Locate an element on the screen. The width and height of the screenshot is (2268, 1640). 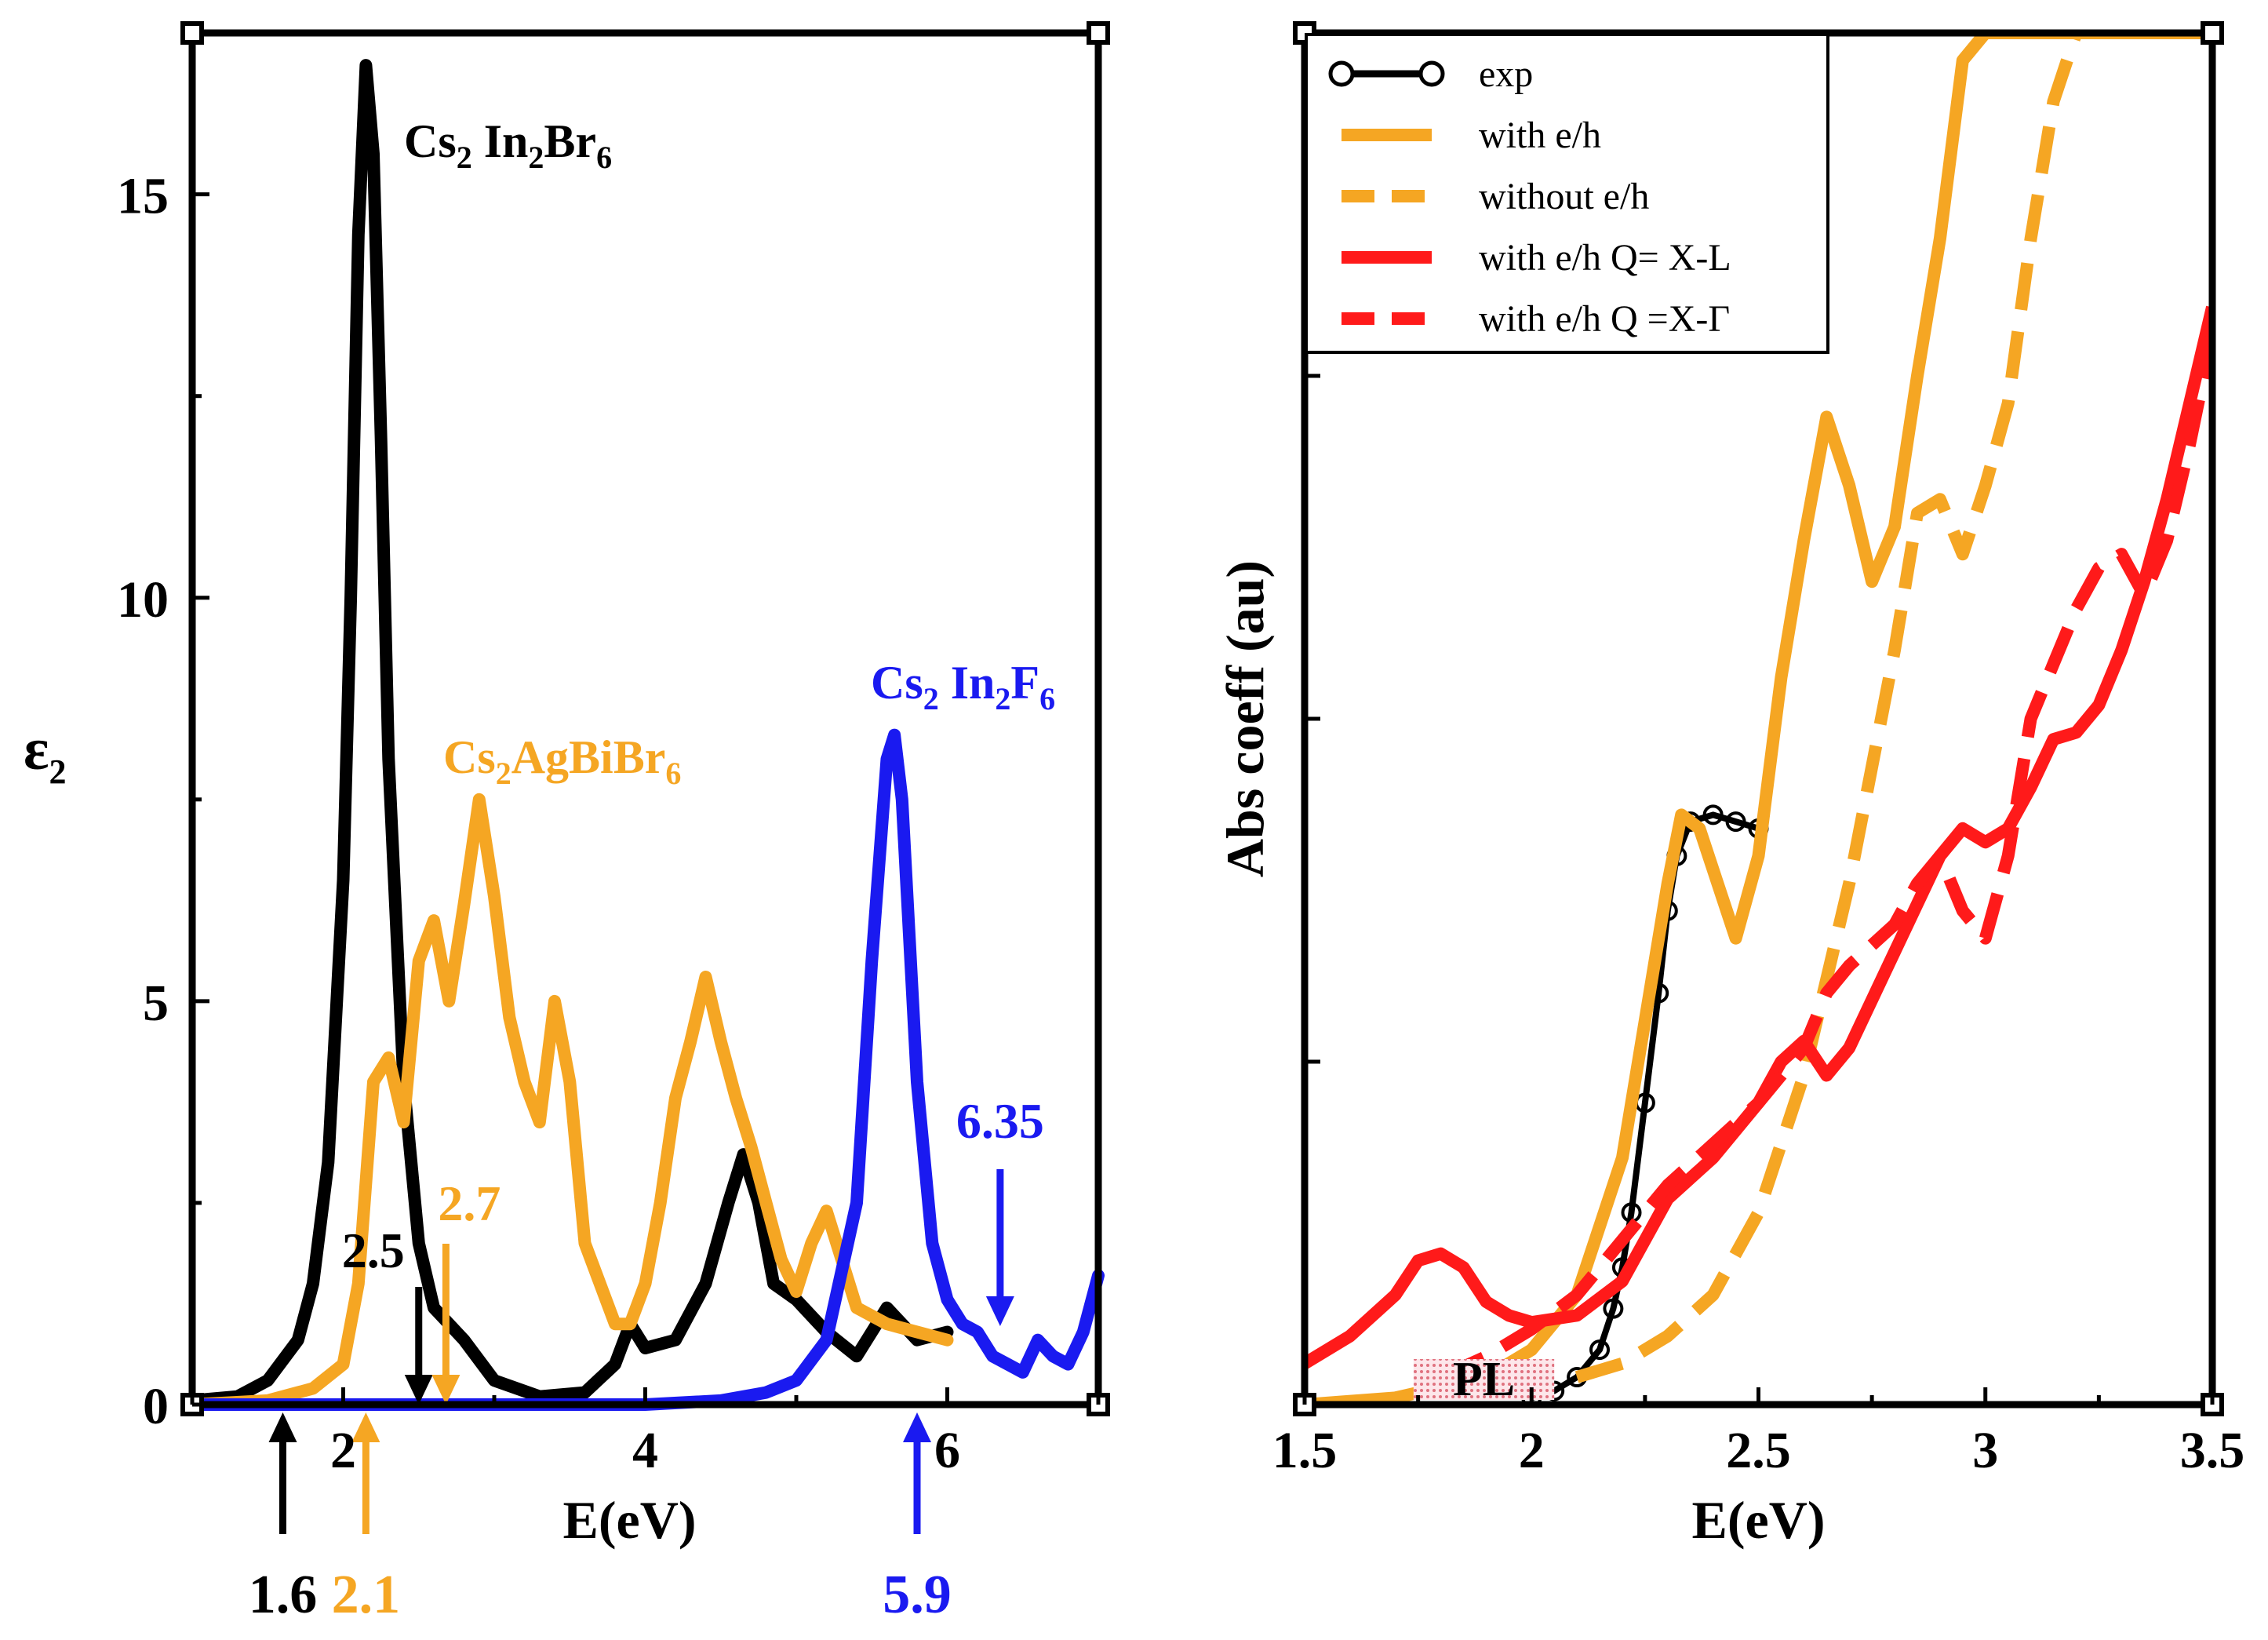
right-x-axis-label: E(eV) is located at coordinates (1759, 1520).